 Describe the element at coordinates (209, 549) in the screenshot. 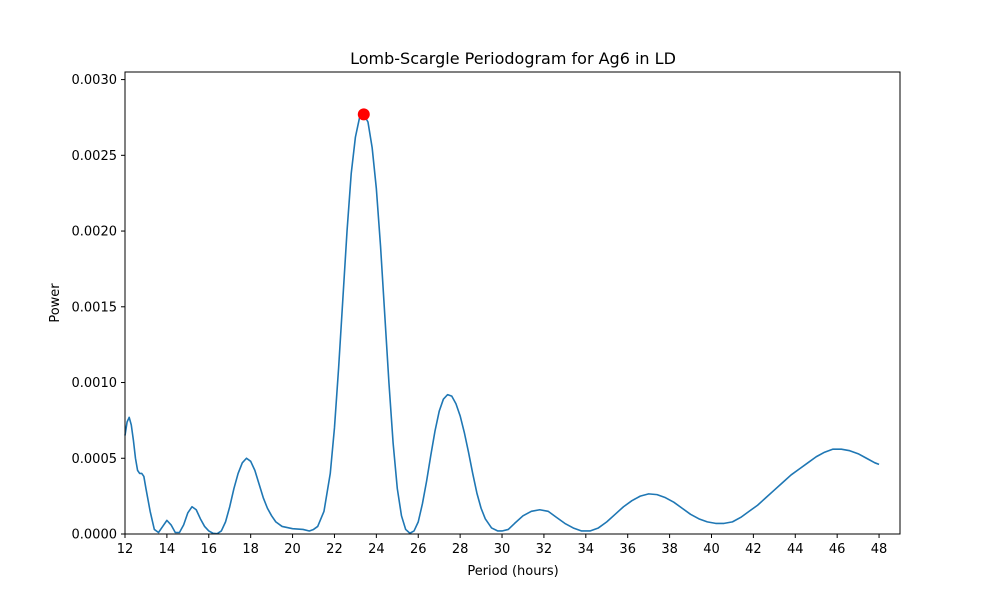

I see `x-tick-label: 16` at that location.